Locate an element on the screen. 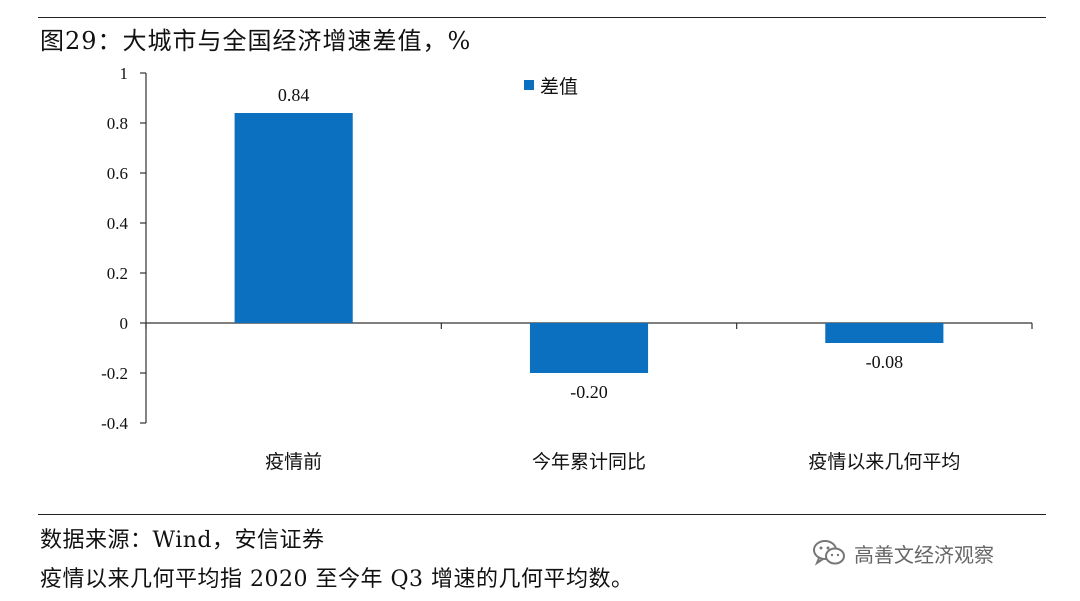 This screenshot has width=1080, height=601. chart-title: 图29：大城市与全国经济增速差值，% is located at coordinates (256, 41).